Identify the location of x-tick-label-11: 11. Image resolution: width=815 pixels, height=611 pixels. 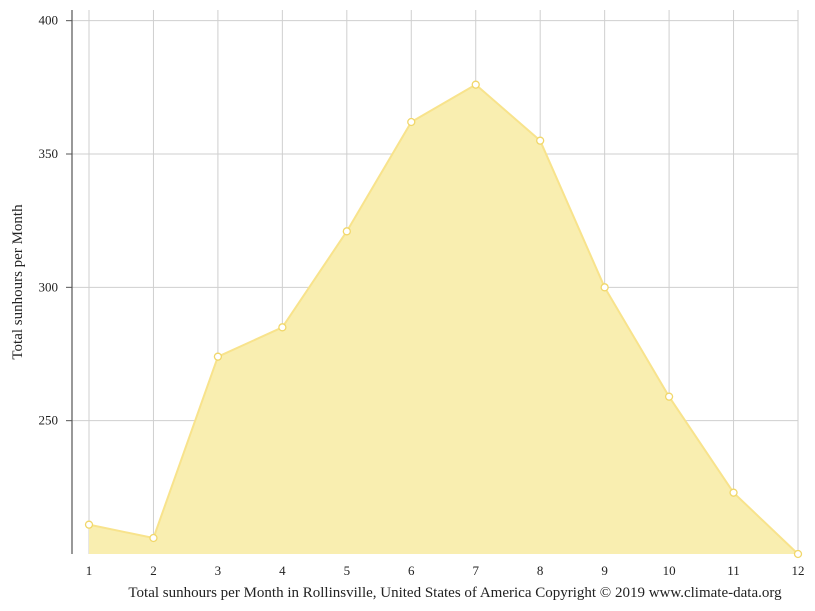
(733, 570).